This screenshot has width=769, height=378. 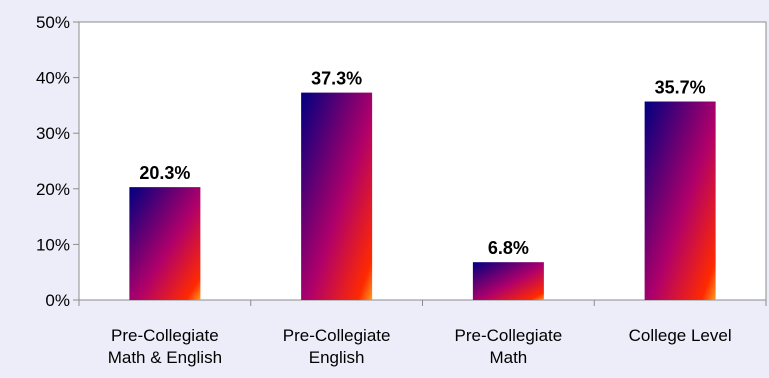 I want to click on y-tick-label: 30%, so click(x=53, y=133).